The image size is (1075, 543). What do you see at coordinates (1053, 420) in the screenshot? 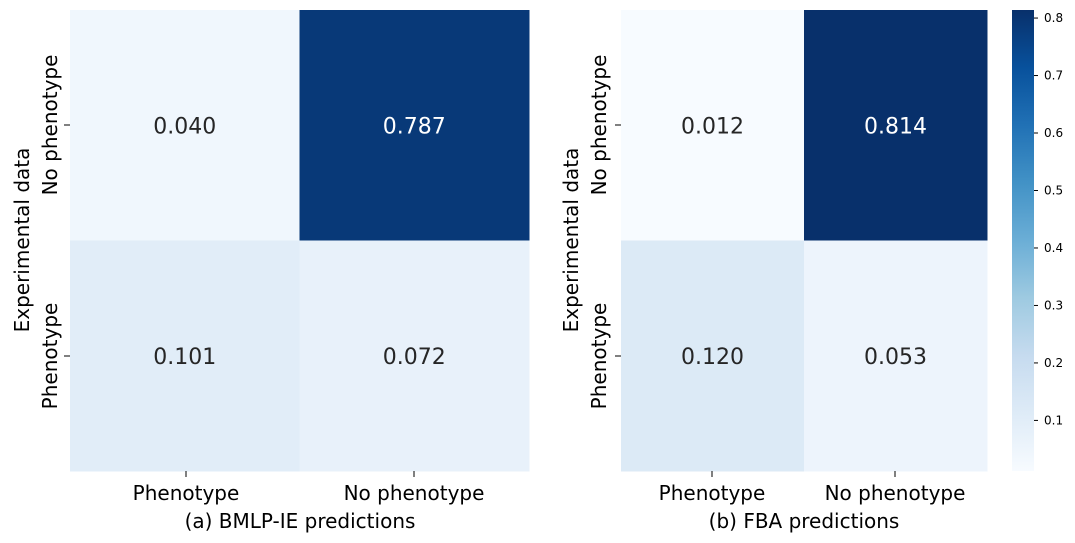
I see `colorbar-tick-label: 0.1` at bounding box center [1053, 420].